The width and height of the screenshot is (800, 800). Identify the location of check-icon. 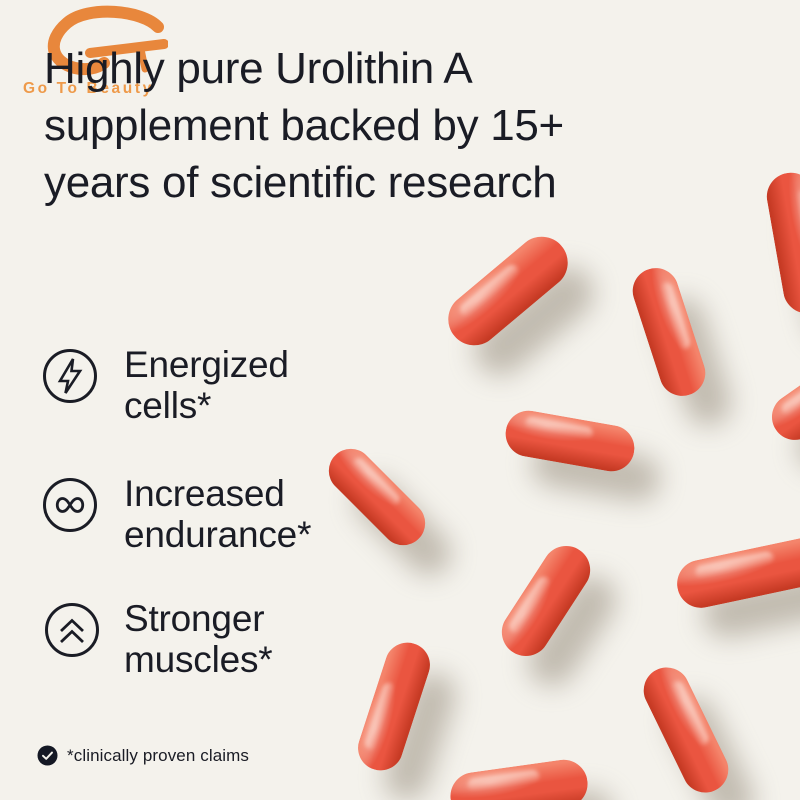
(47, 755).